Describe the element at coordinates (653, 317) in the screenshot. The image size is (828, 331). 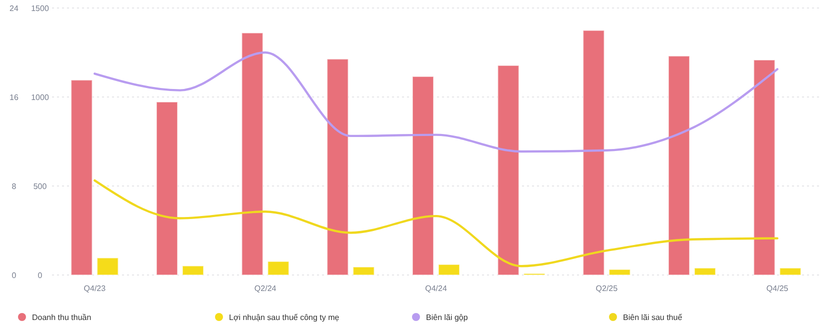
I see `legend-label: Biên lãi sau thuế` at that location.